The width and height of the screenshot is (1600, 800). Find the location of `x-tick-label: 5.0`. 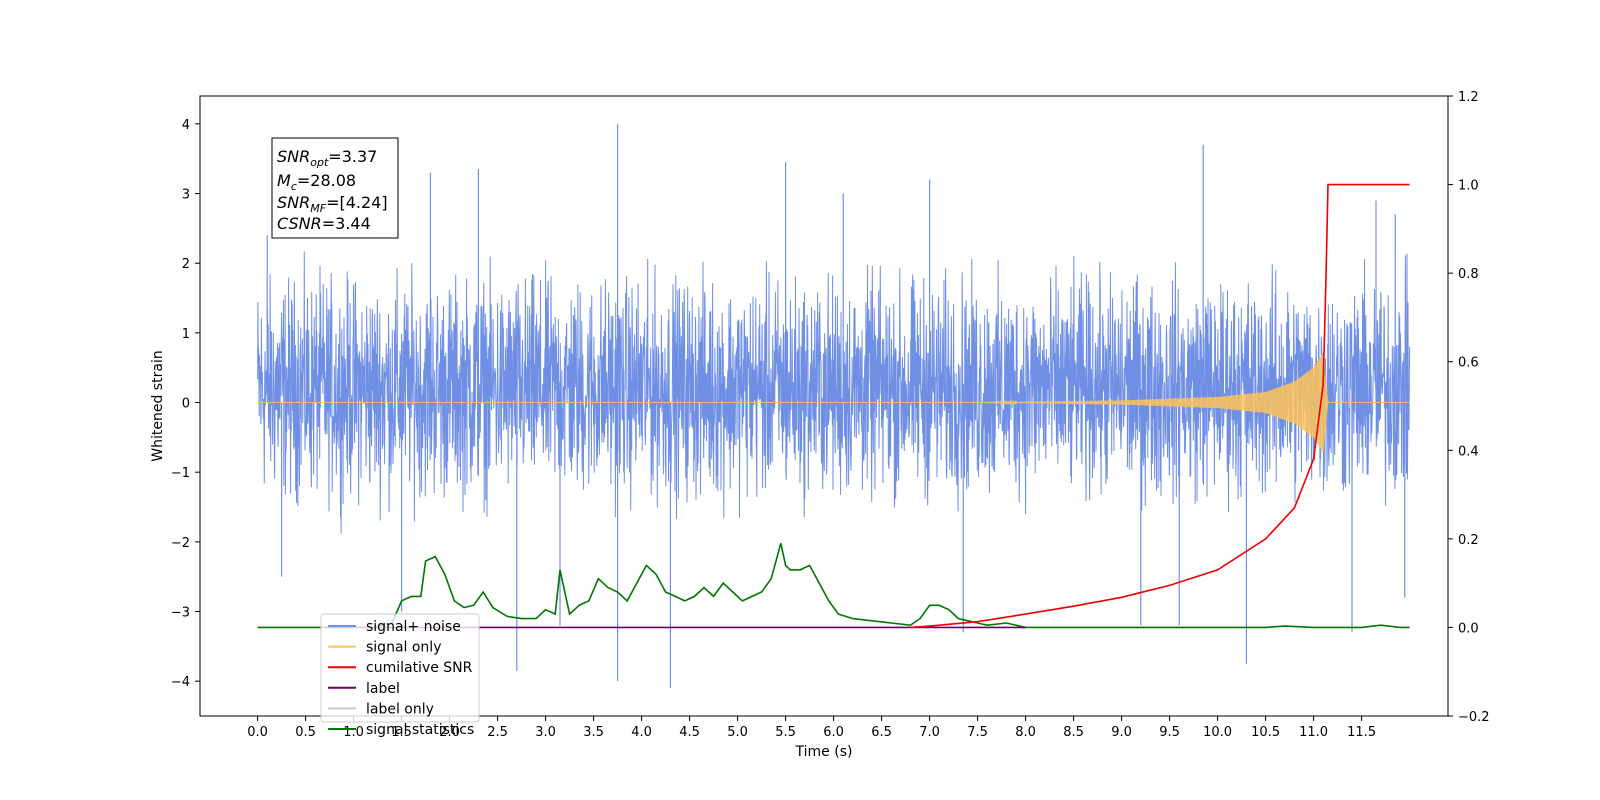

x-tick-label: 5.0 is located at coordinates (737, 732).